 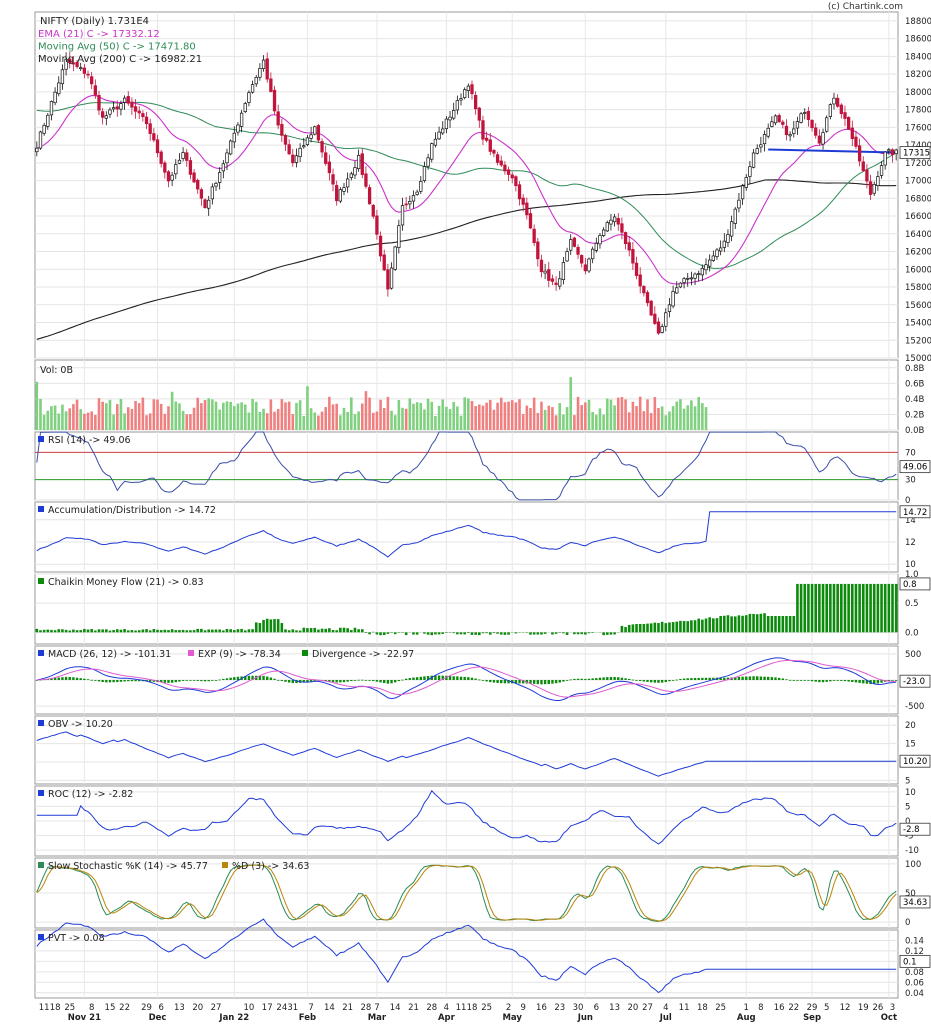 I want to click on price-panel-tick-label: 15200, so click(x=918, y=341).